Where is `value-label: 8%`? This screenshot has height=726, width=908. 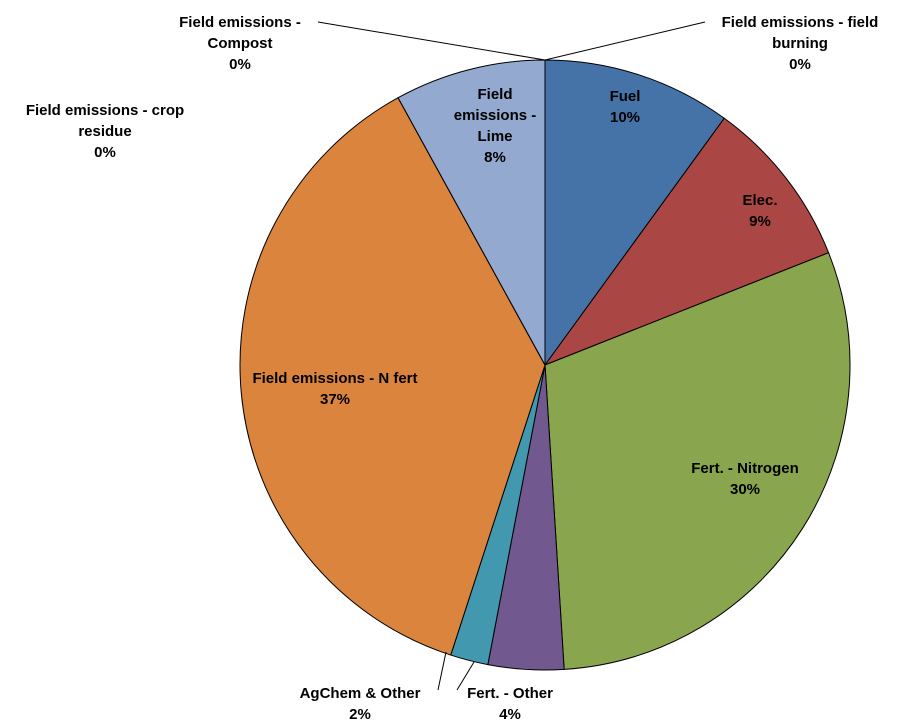
value-label: 8% is located at coordinates (495, 157).